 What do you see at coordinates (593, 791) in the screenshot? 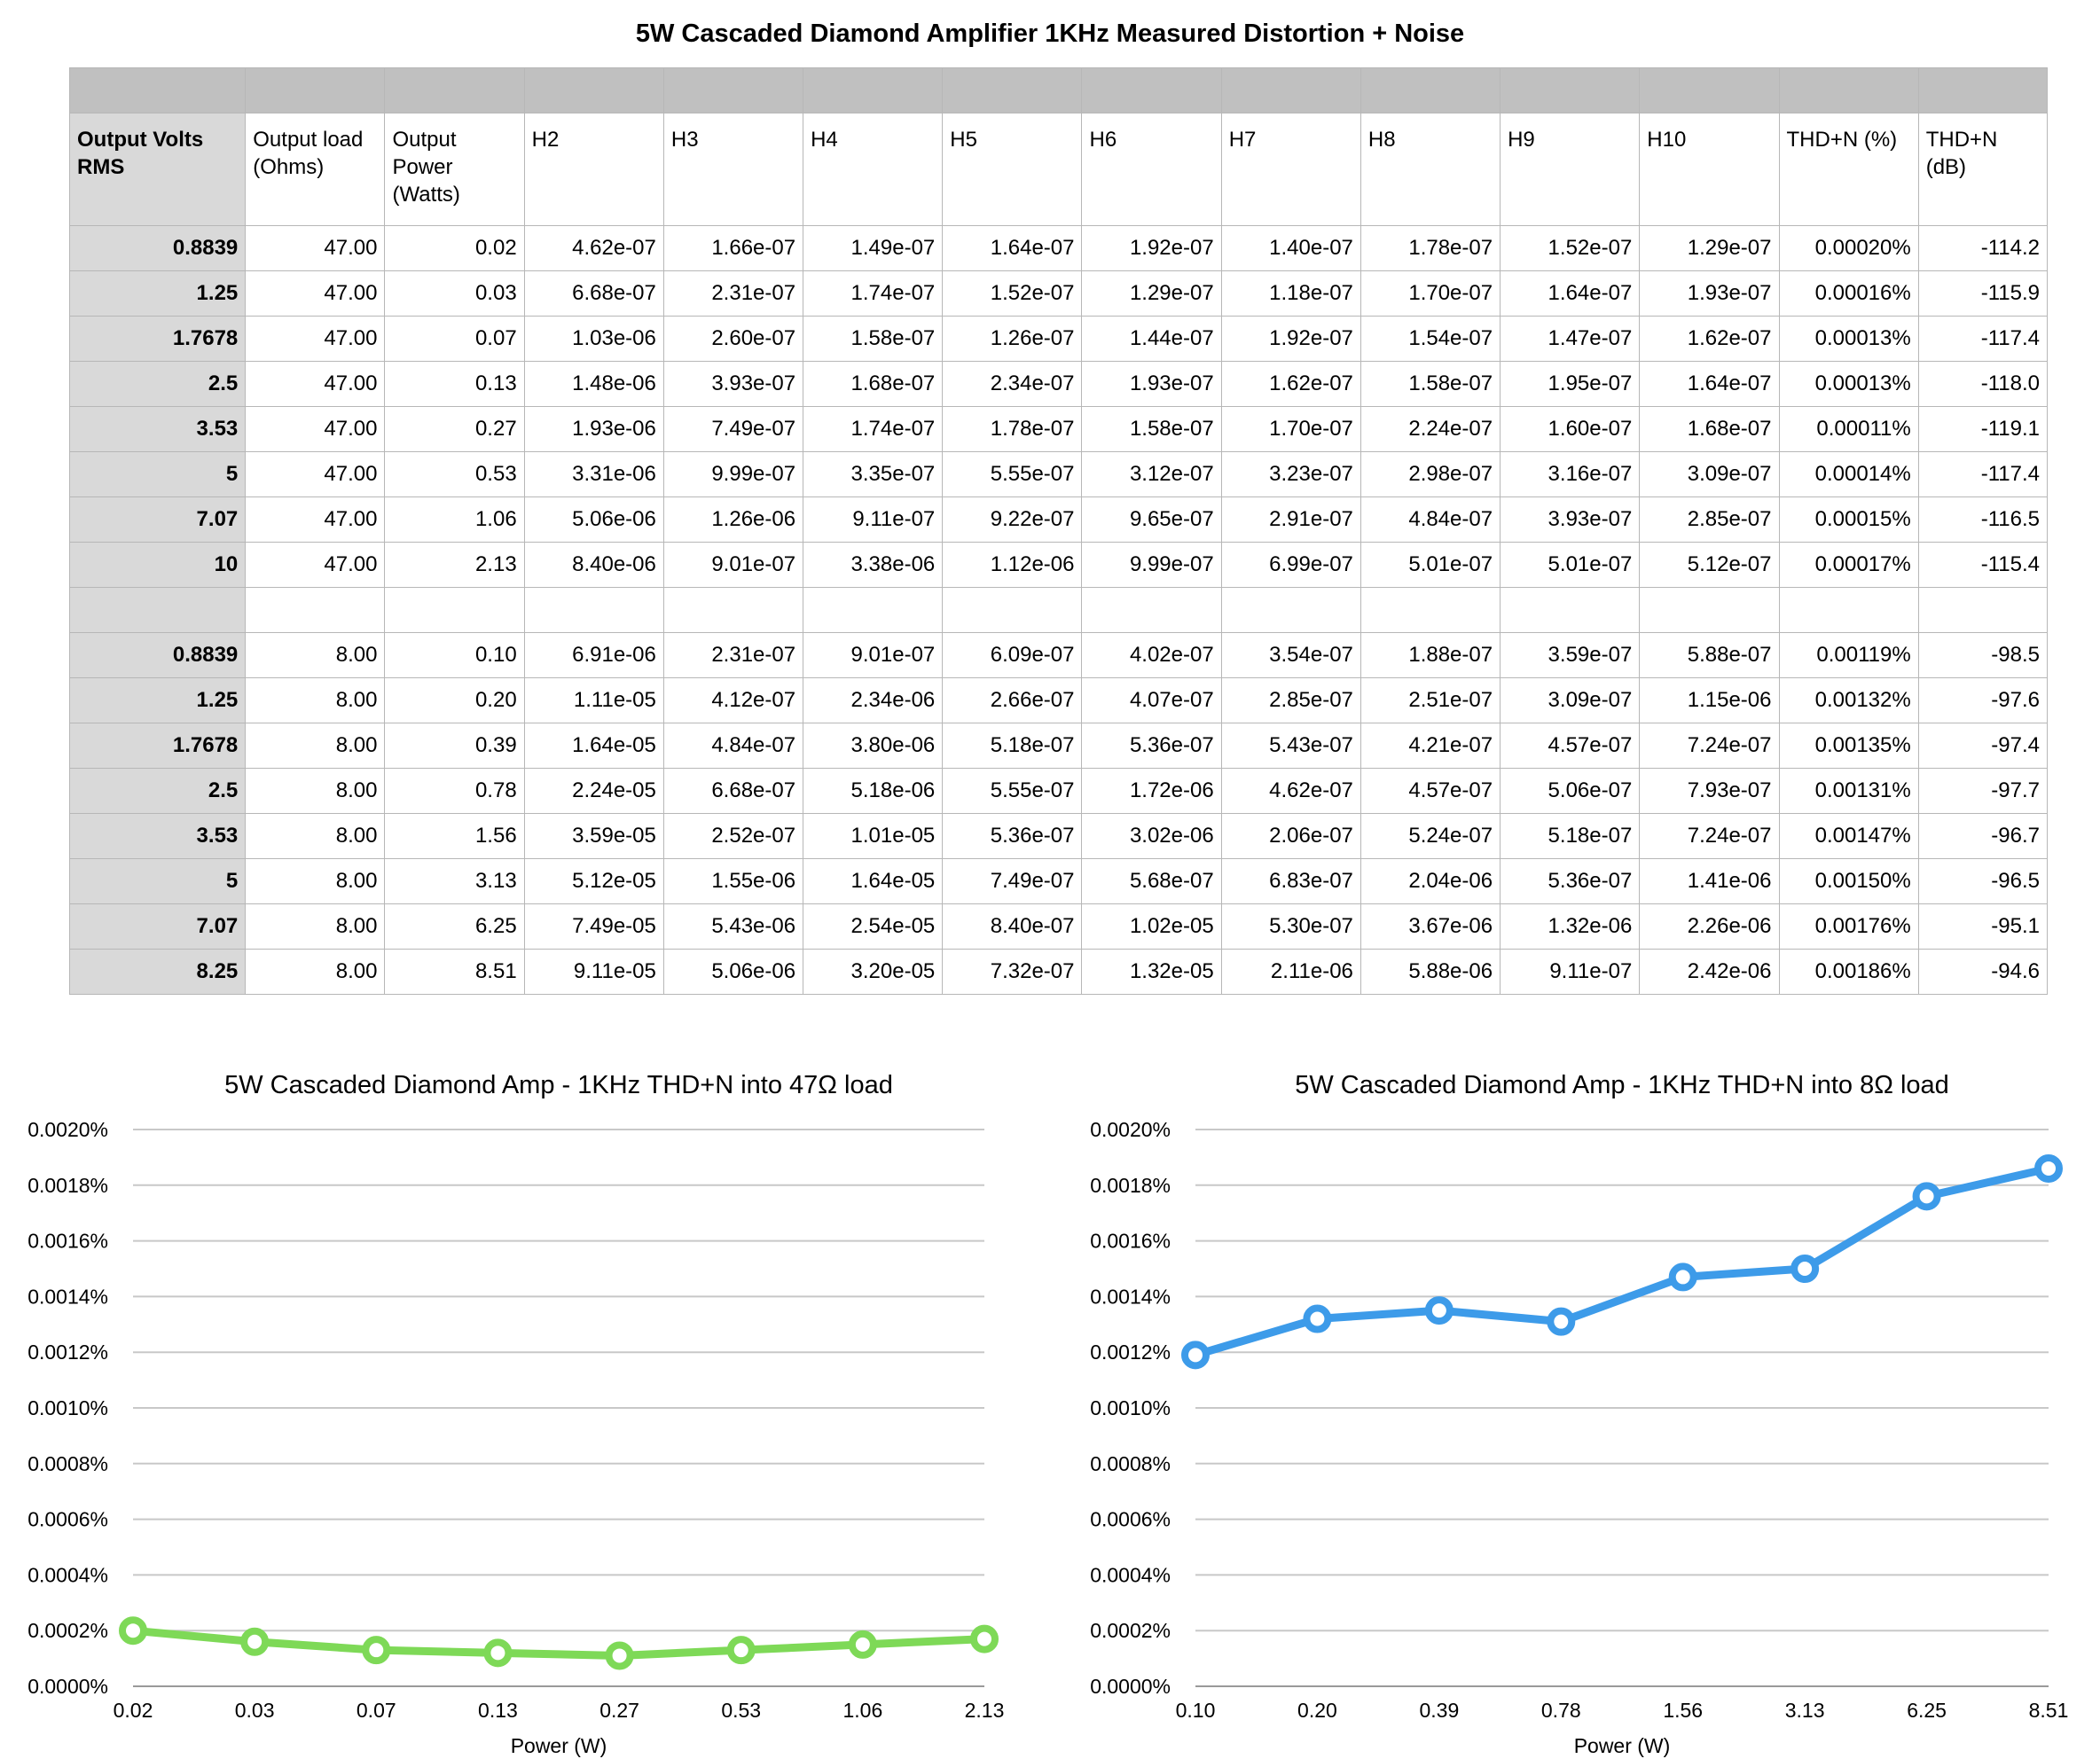
I see `table-cell: 2.24e-05` at bounding box center [593, 791].